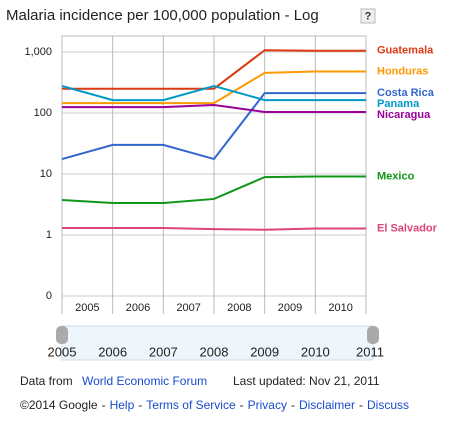 Image resolution: width=455 pixels, height=422 pixels. What do you see at coordinates (407, 228) in the screenshot?
I see `legend-label: El Salvador` at bounding box center [407, 228].